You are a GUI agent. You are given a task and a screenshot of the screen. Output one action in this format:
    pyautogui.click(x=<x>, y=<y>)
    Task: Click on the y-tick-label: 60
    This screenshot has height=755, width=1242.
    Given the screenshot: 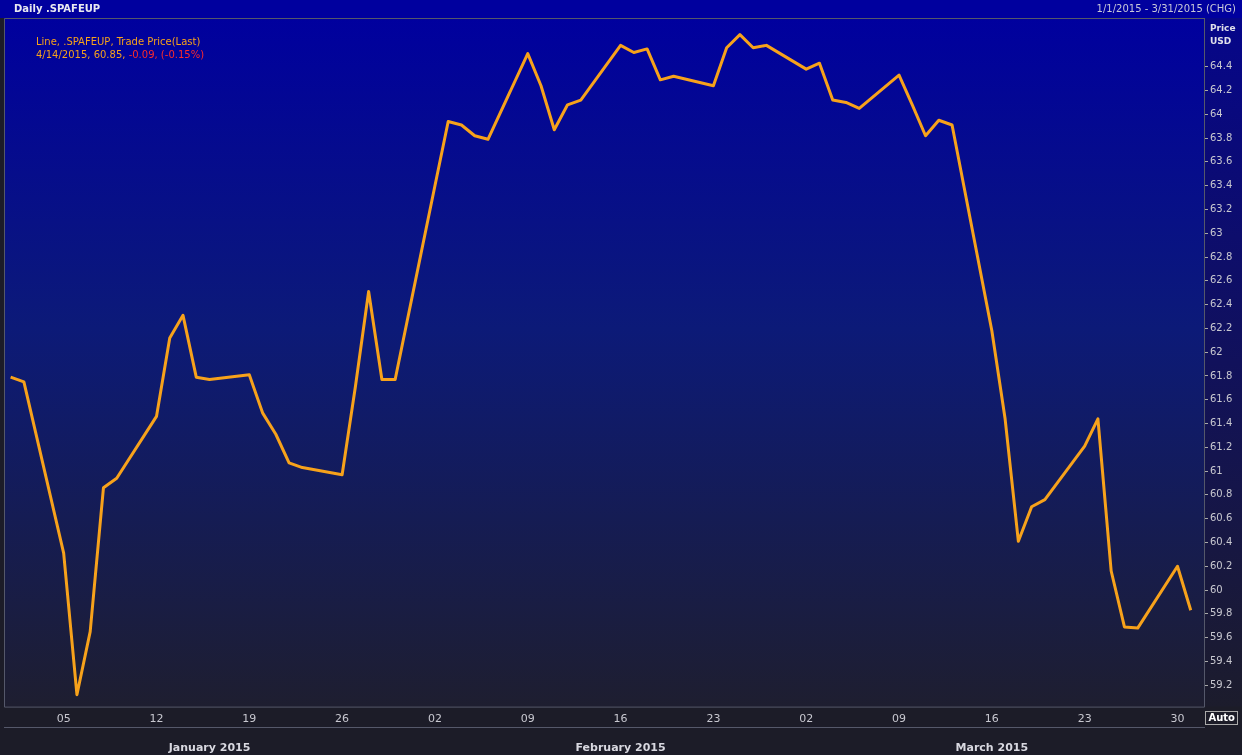 What is the action you would take?
    pyautogui.click(x=1216, y=589)
    